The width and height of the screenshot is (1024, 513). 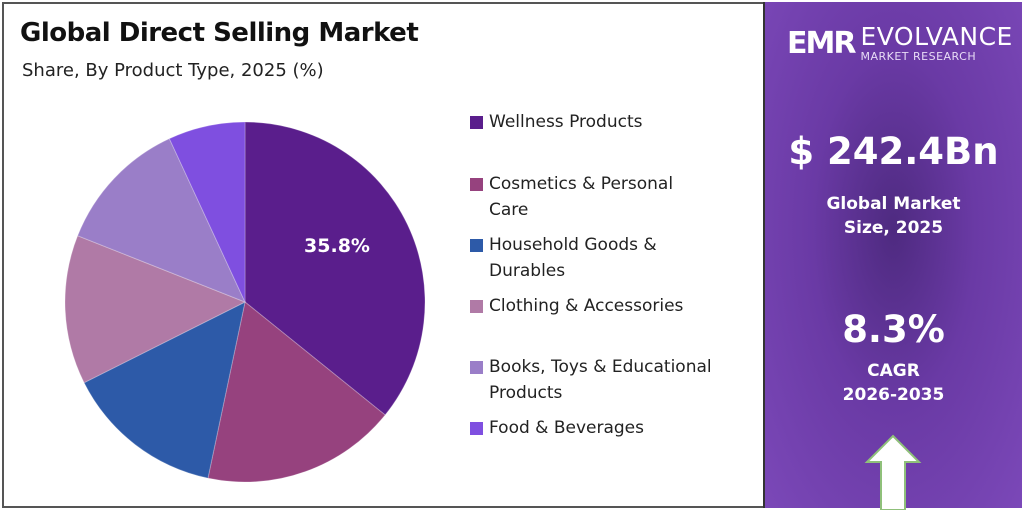 What do you see at coordinates (566, 428) in the screenshot?
I see `legend-label: Food & Beverages` at bounding box center [566, 428].